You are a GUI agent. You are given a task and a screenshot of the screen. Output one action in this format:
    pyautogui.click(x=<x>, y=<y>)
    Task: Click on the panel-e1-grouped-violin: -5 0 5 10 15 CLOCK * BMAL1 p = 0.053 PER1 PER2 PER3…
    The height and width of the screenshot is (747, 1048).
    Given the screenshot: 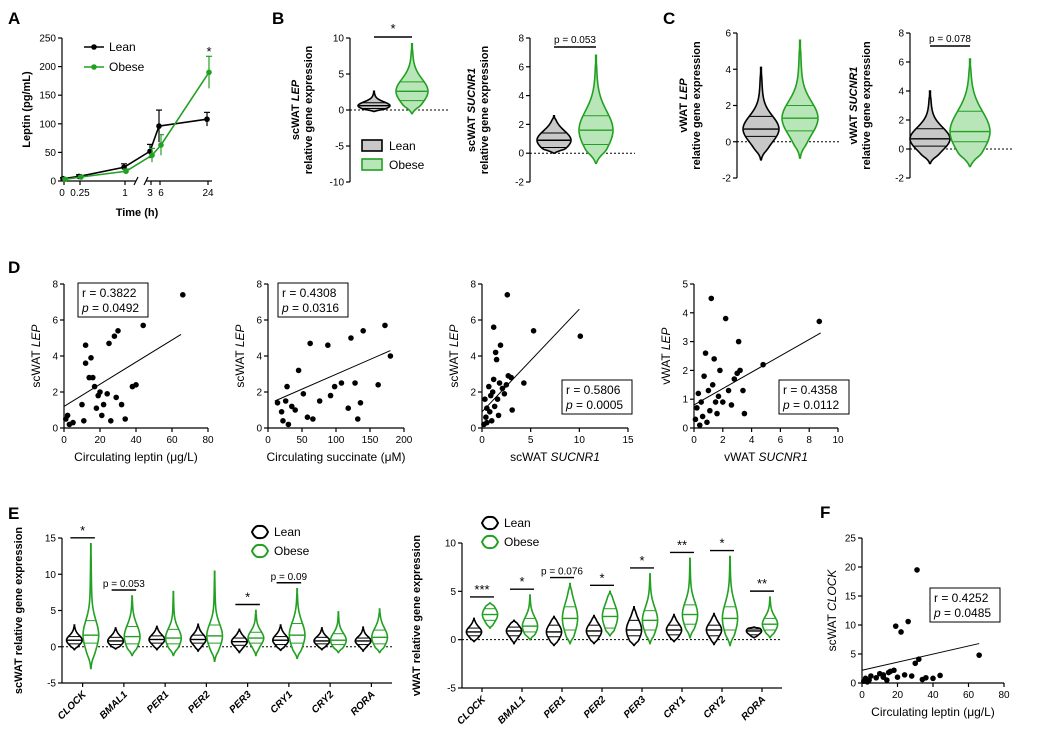 What is the action you would take?
    pyautogui.click(x=202, y=622)
    